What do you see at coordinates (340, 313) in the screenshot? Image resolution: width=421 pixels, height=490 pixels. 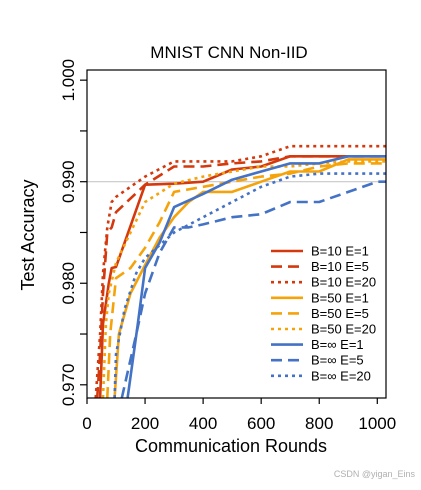 I see `legend-label: B=50 E=5` at bounding box center [340, 313].